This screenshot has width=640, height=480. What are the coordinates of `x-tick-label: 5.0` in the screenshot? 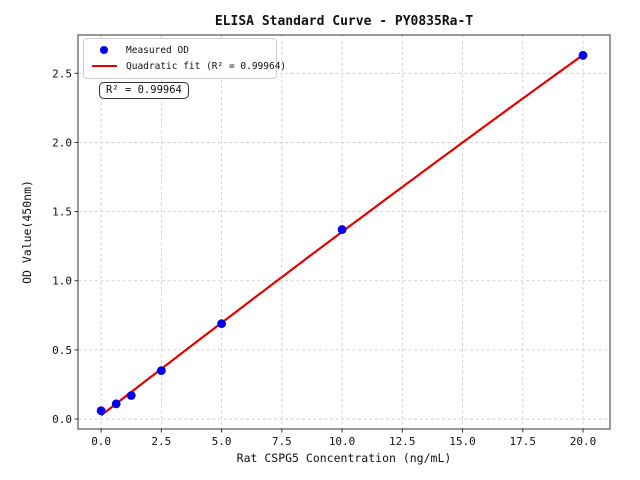 It's located at (222, 441).